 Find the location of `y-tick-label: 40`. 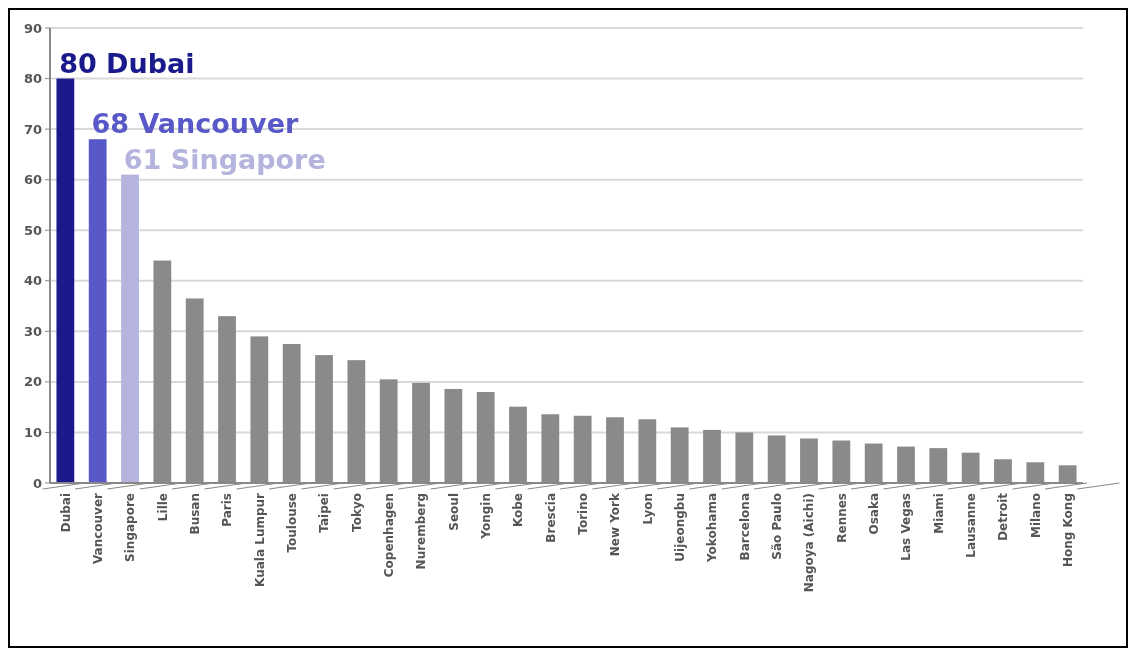

y-tick-label: 40 is located at coordinates (32, 281).